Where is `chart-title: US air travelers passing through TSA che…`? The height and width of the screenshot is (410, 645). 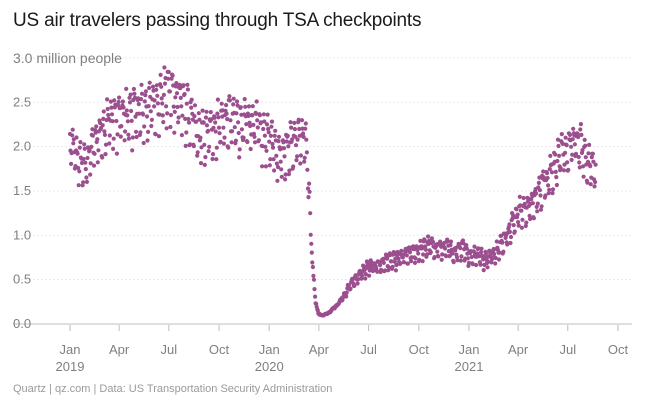
chart-title: US air travelers passing through TSA che… is located at coordinates (217, 20).